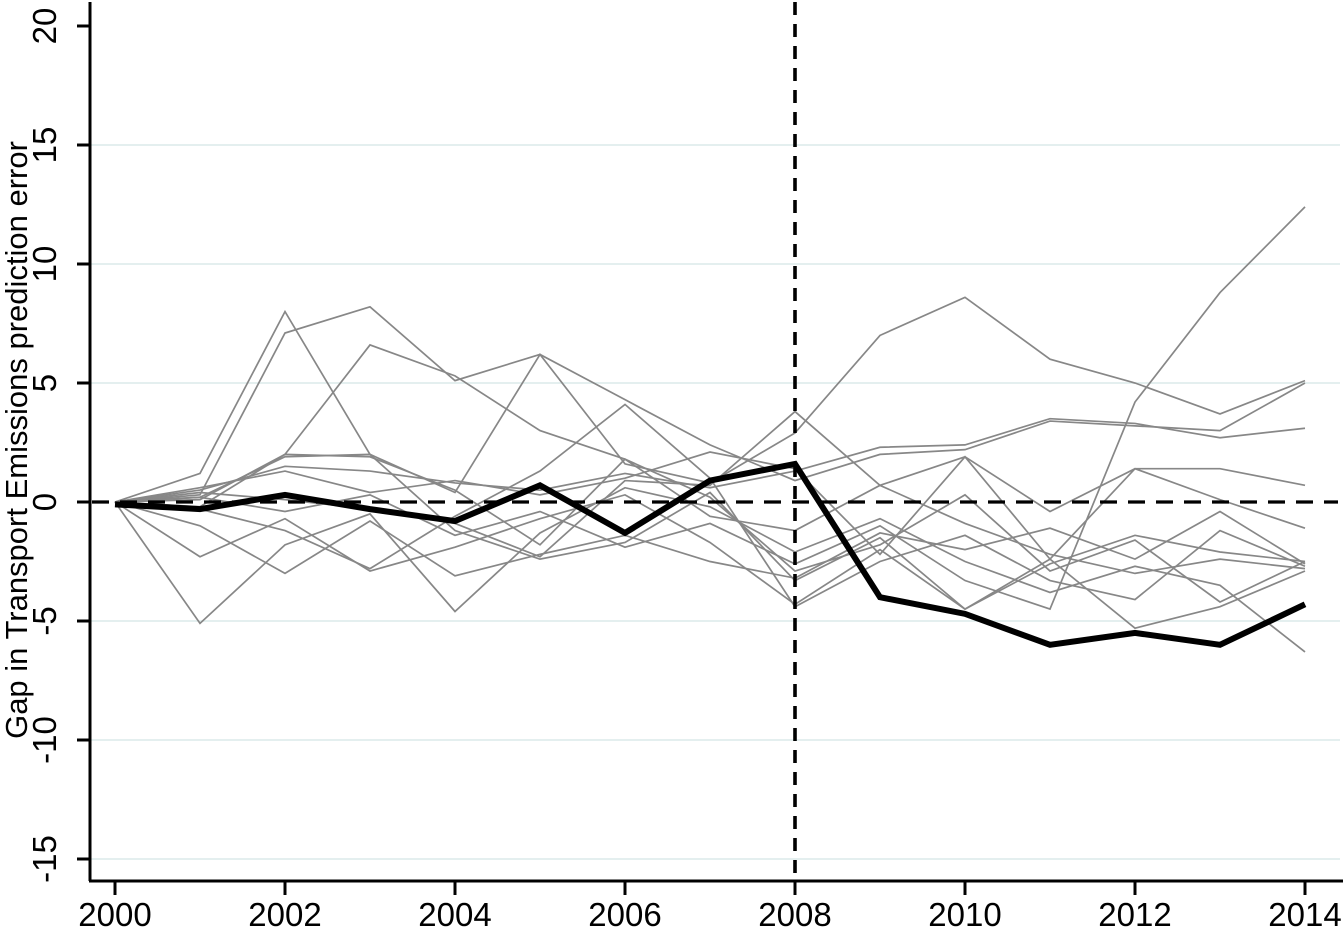 The image size is (1344, 936). Describe the element at coordinates (454, 914) in the screenshot. I see `x-tick-label: 2004` at that location.